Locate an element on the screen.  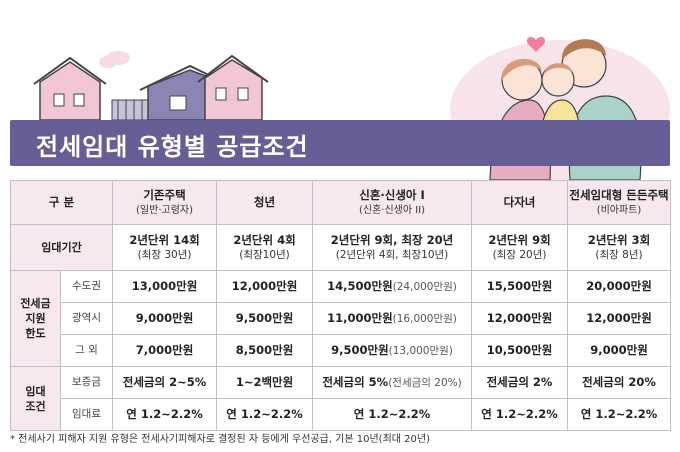
table-cell: 2년단위 9회 (최장 20년) is located at coordinates (520, 247).